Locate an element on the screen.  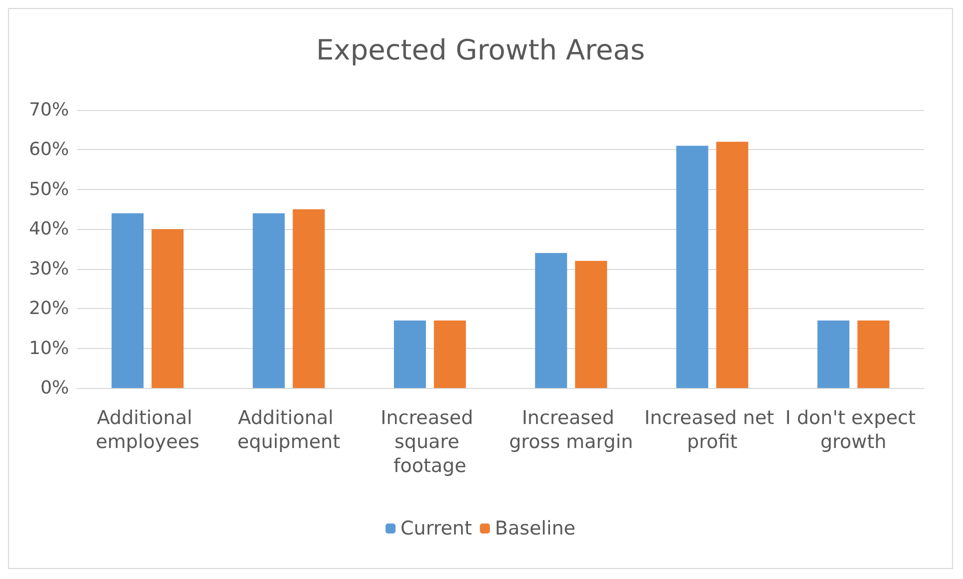
x-tick-label: I don't expect growth is located at coordinates (853, 430).